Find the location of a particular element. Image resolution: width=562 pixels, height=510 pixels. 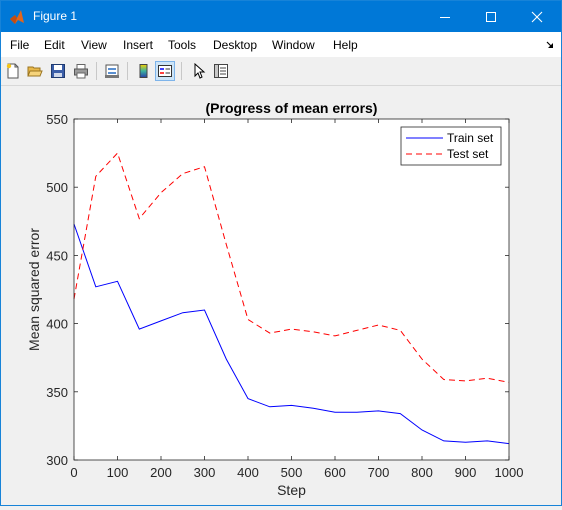

insert-colorbar-icon is located at coordinates (143, 71).